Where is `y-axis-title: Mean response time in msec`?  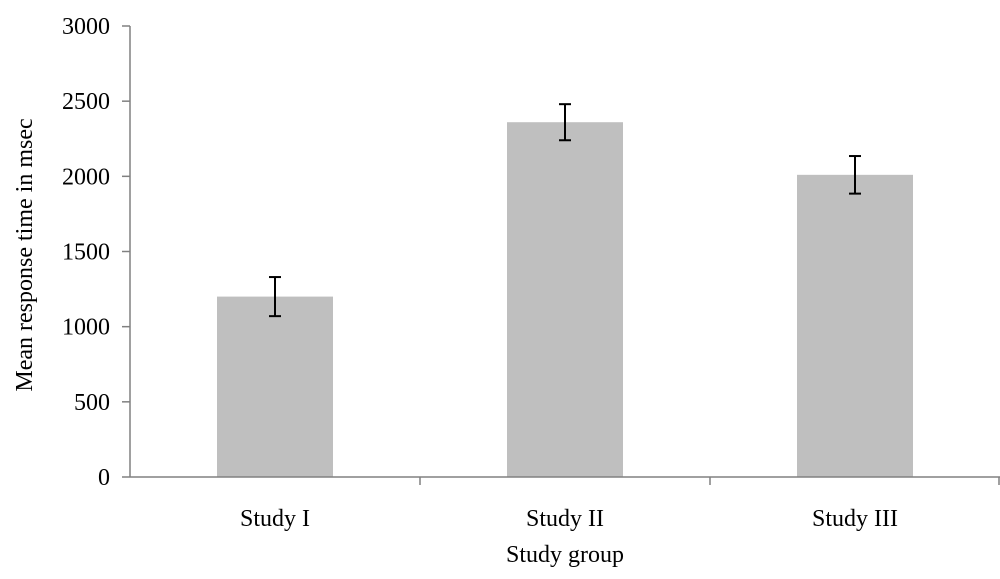 y-axis-title: Mean response time in msec is located at coordinates (25, 254).